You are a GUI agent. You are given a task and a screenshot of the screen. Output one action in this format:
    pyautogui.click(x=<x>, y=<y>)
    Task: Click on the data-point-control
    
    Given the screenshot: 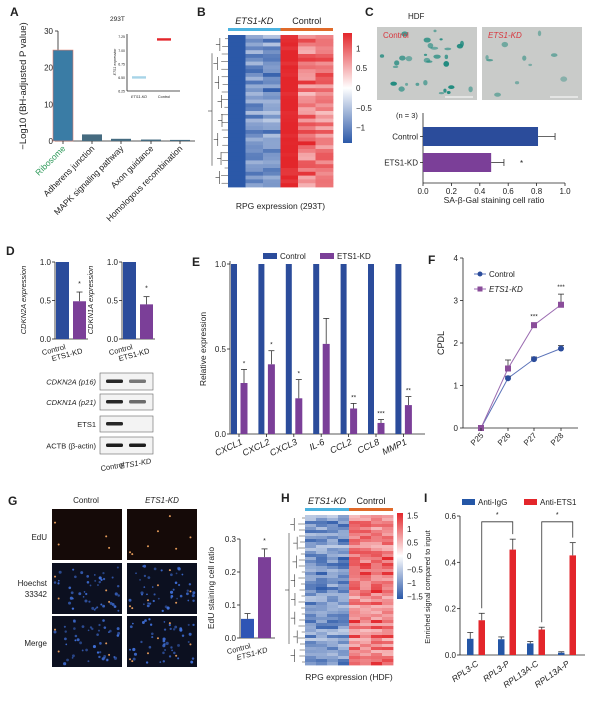 What is the action you would take?
    pyautogui.click(x=561, y=348)
    